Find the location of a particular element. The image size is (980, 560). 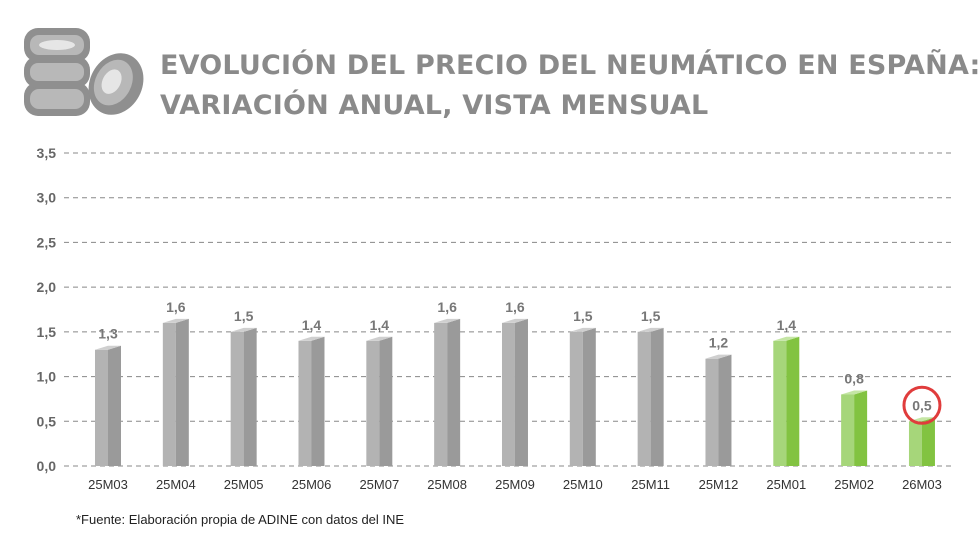

tire-stack-icon is located at coordinates (84, 72).